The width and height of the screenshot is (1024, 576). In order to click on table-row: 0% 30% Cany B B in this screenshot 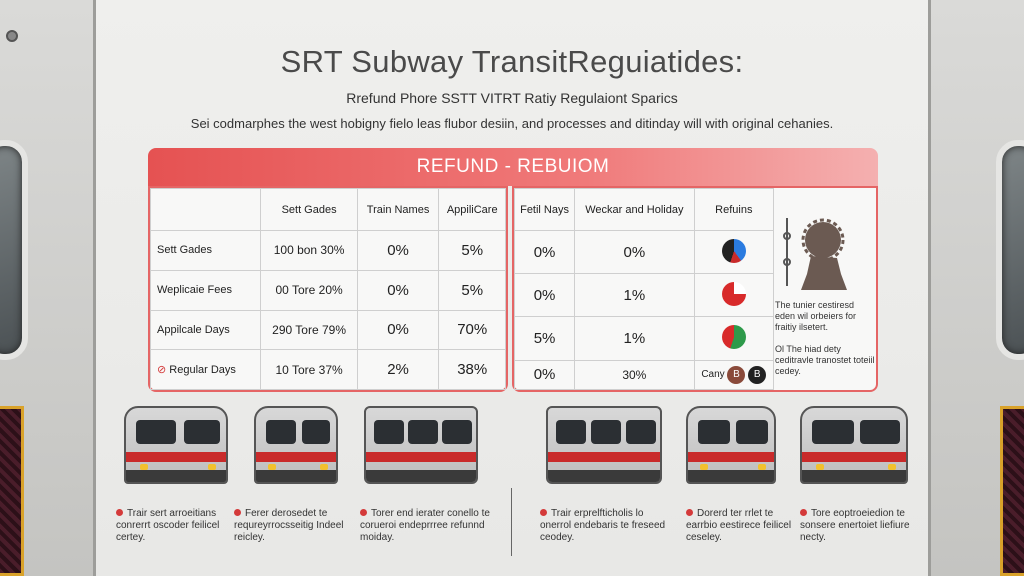, I will do `click(644, 375)`.